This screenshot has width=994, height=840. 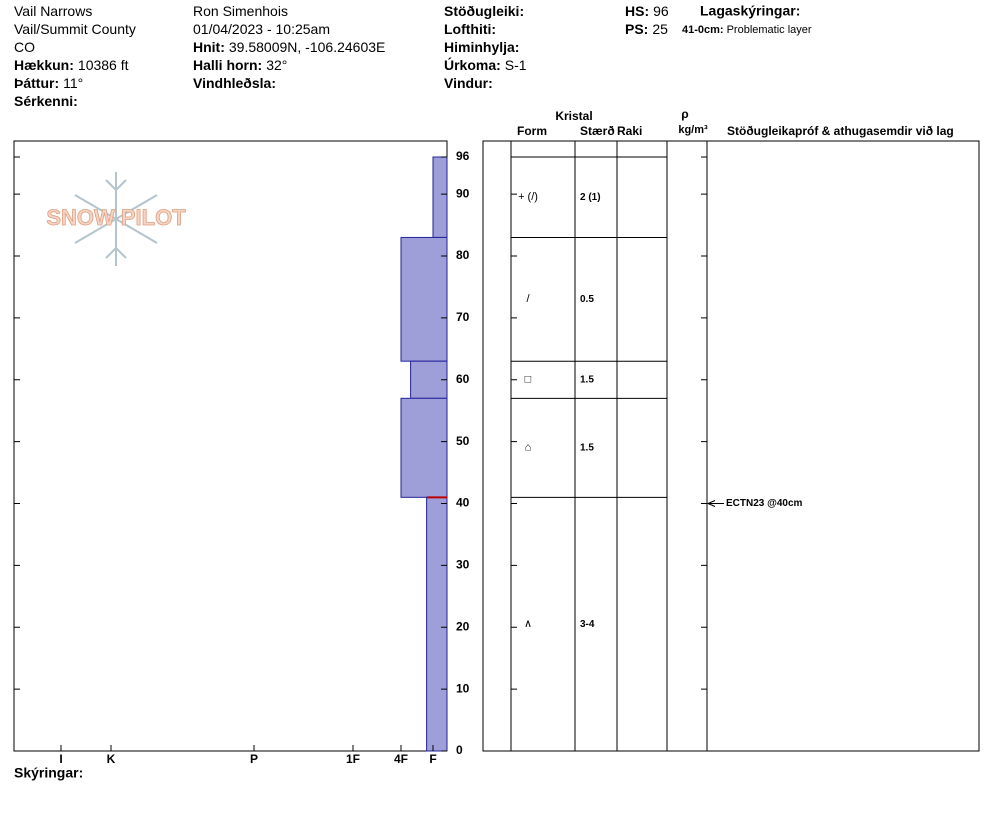 I want to click on header-field: Stöðugleiki:, so click(x=484, y=11).